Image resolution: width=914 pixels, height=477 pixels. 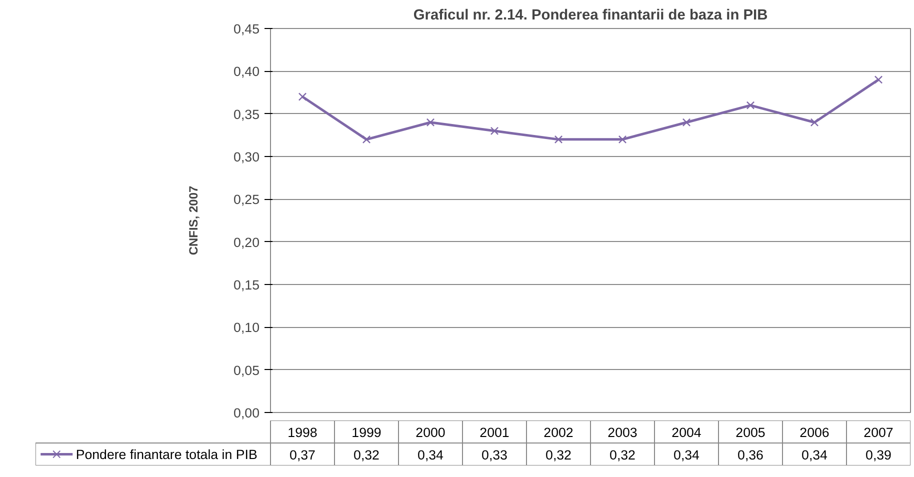 I want to click on chart-title: Graficul nr. 2.14. Ponderea finantarii de baza in PIB, so click(x=590, y=16).